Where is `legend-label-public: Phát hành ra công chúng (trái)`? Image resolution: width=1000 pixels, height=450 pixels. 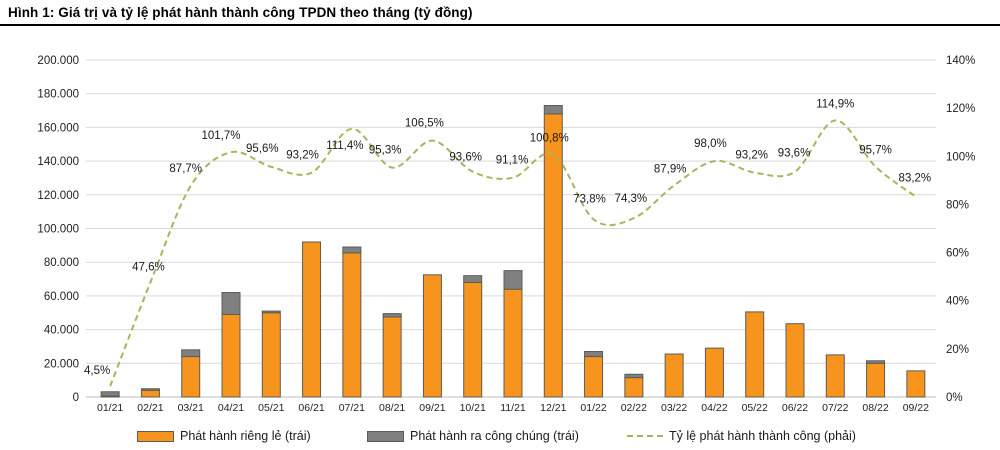
legend-label-public: Phát hành ra công chúng (trái) is located at coordinates (494, 436).